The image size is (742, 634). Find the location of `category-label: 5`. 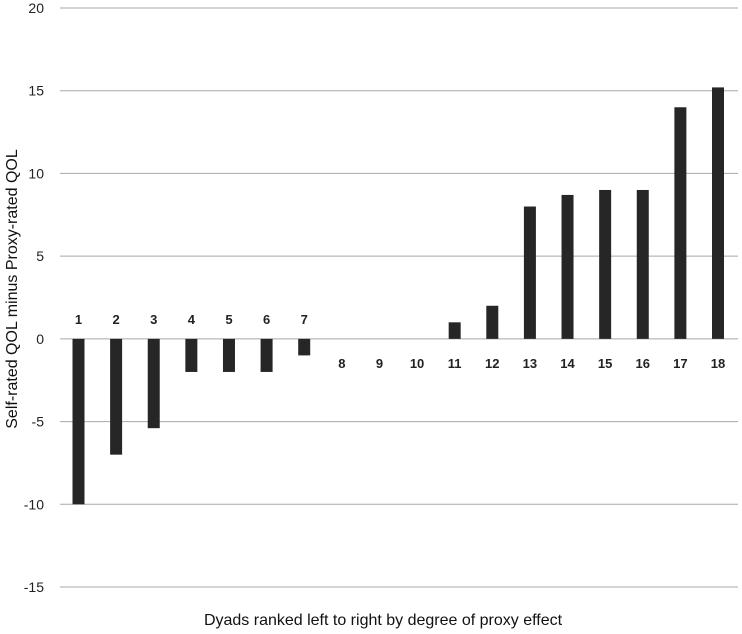

category-label: 5 is located at coordinates (228, 319).